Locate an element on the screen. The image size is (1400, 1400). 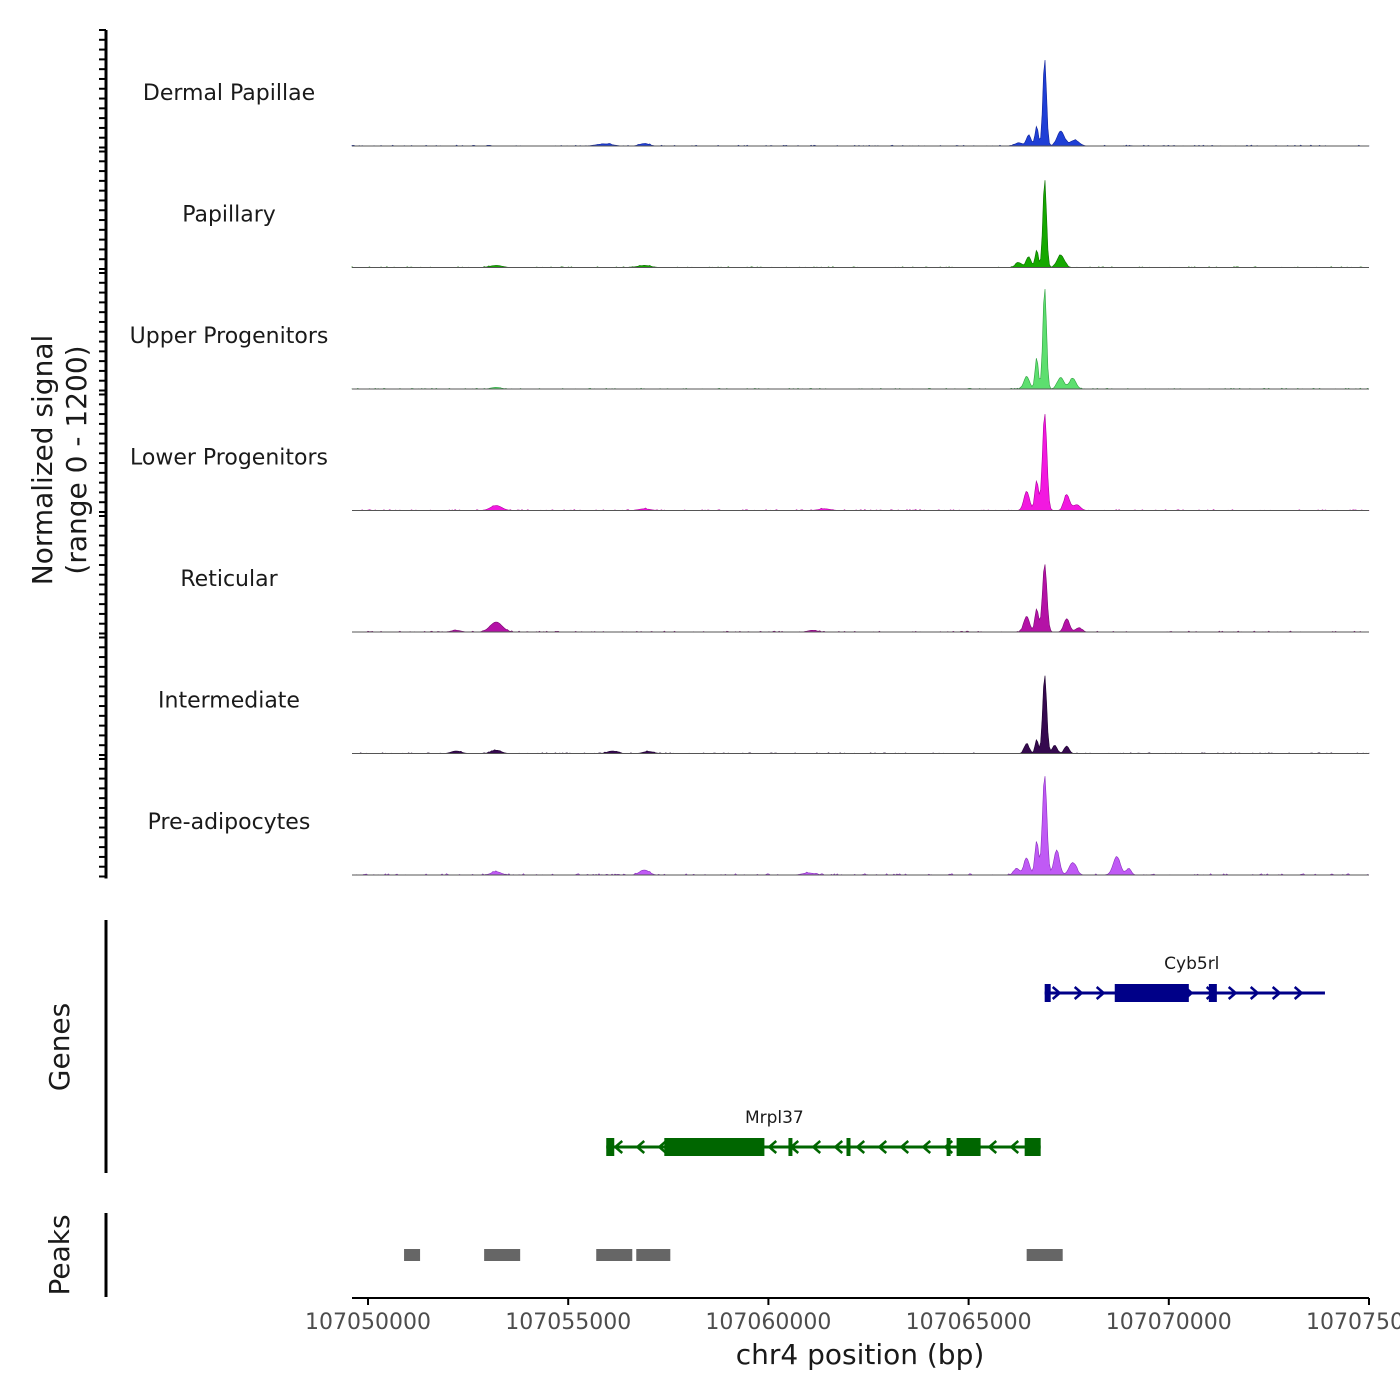
track-lower-progenitors: Lower Progenitors is located at coordinates (750, 462).